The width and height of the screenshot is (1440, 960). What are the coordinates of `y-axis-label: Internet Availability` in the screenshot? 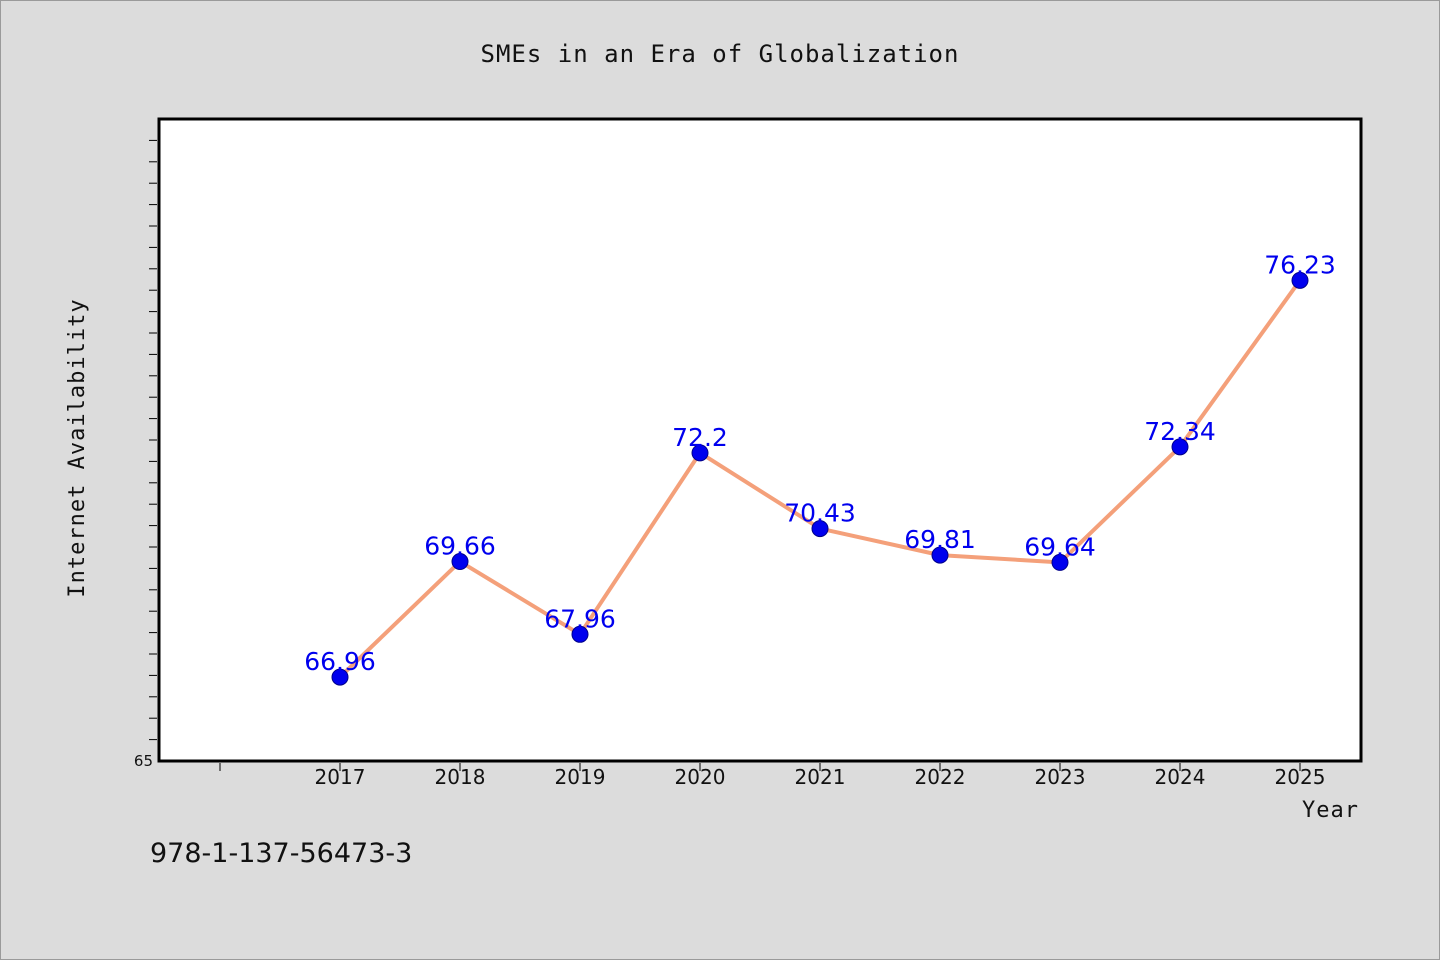 It's located at (77, 447).